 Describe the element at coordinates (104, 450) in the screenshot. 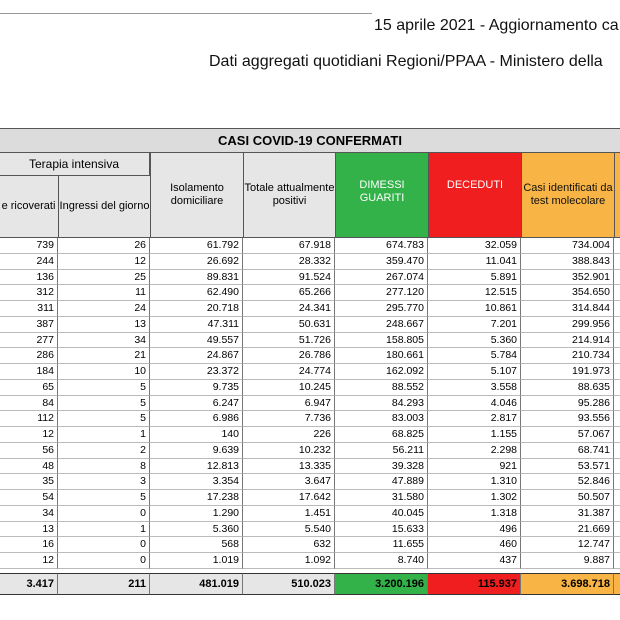

I see `table-cell: 2` at that location.